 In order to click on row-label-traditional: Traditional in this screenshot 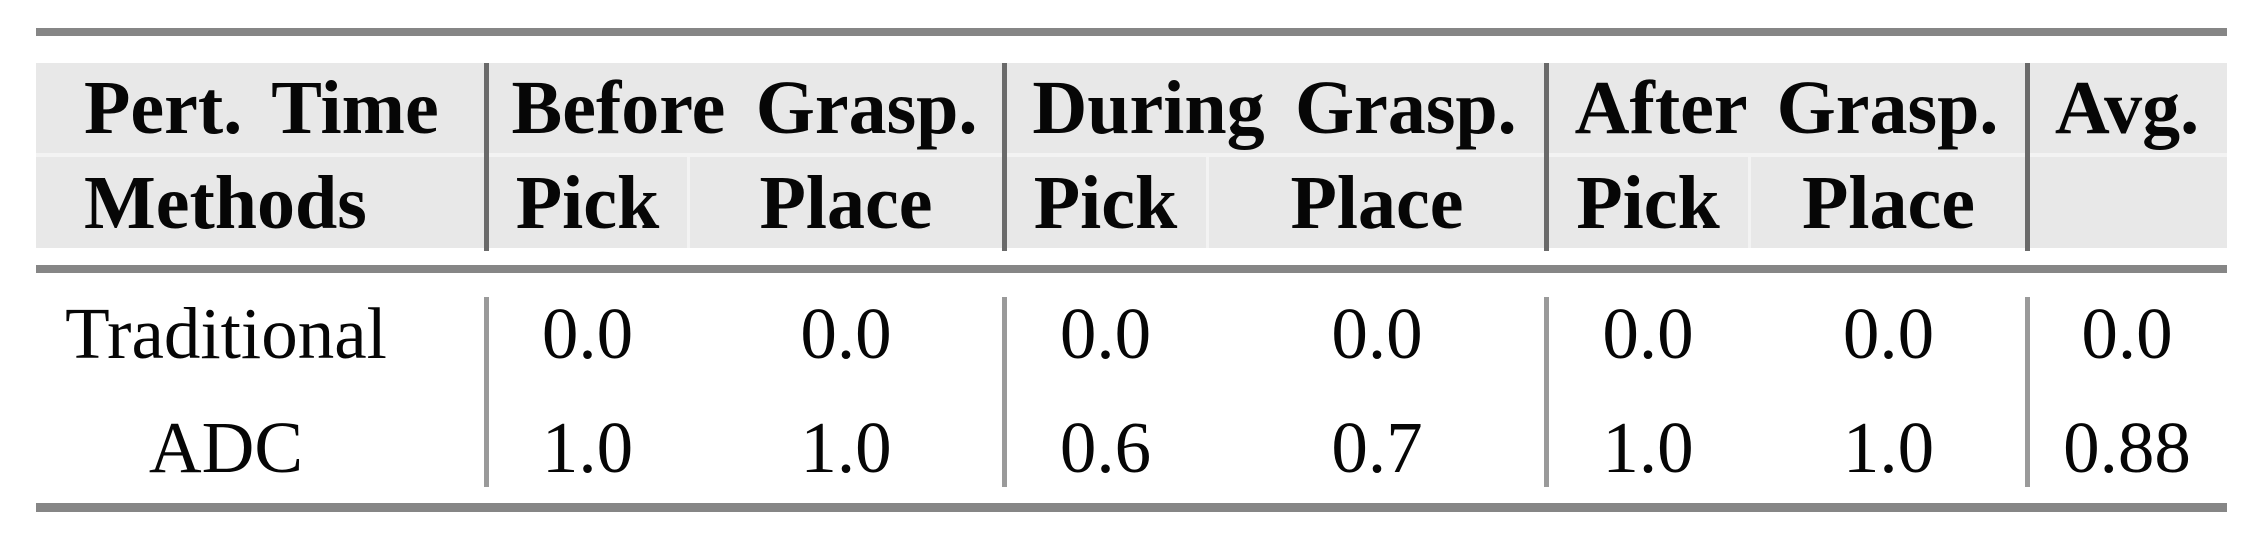, I will do `click(226, 333)`.